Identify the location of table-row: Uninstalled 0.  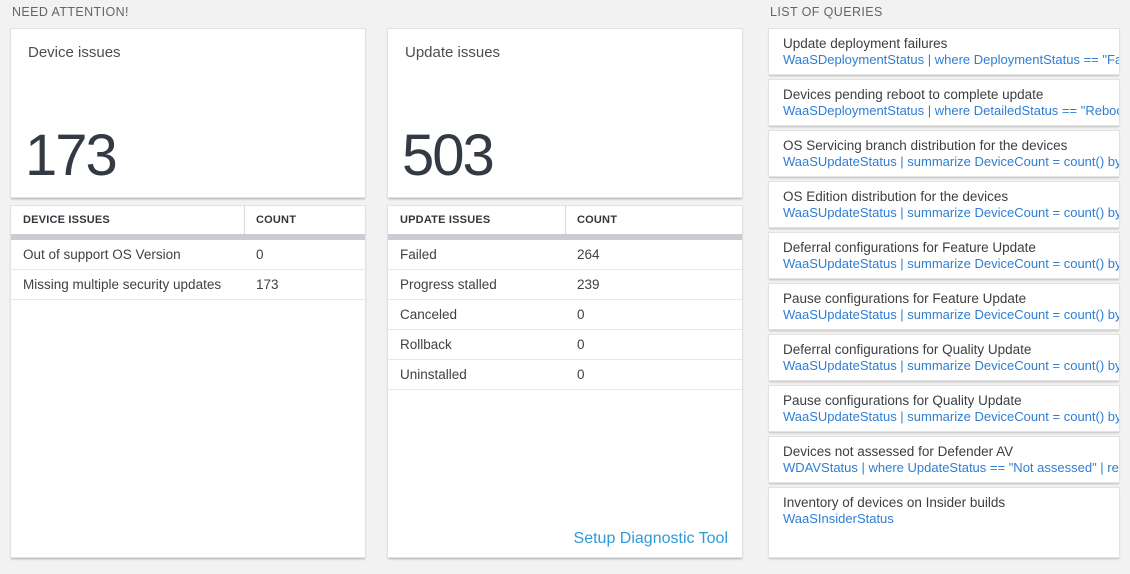
(565, 375).